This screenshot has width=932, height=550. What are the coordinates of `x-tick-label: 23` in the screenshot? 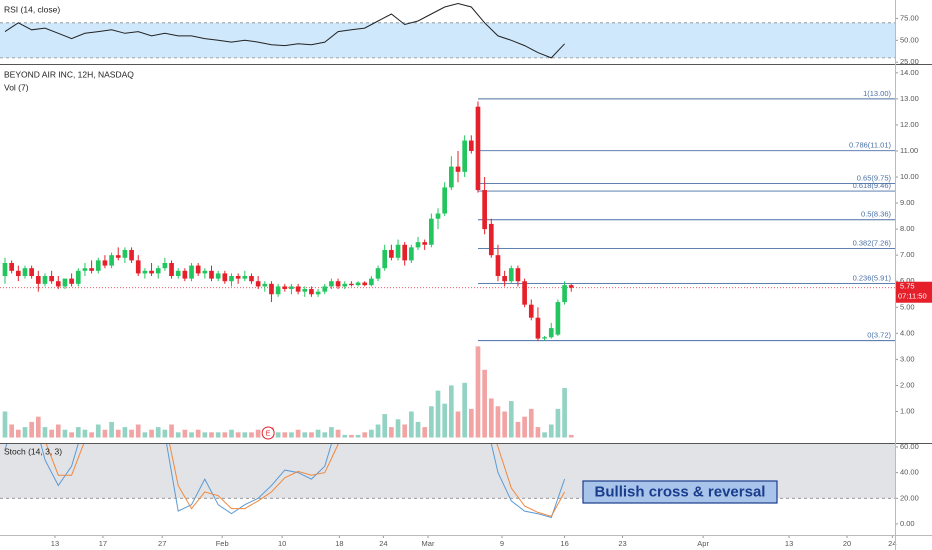 It's located at (622, 543).